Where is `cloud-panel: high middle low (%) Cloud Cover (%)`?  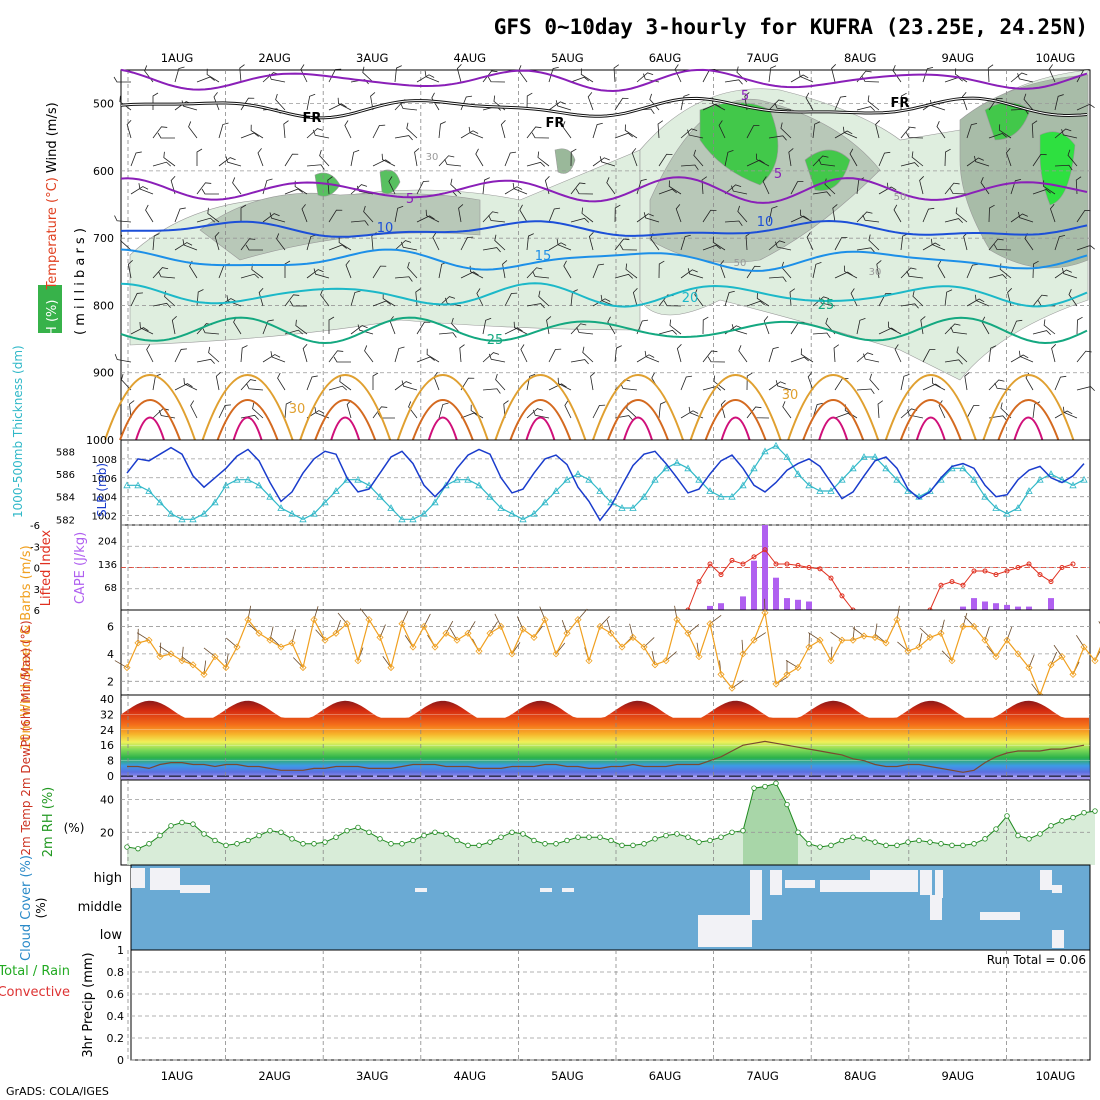
cloud-panel: high middle low (%) Cloud Cover (%) is located at coordinates (555, 908).